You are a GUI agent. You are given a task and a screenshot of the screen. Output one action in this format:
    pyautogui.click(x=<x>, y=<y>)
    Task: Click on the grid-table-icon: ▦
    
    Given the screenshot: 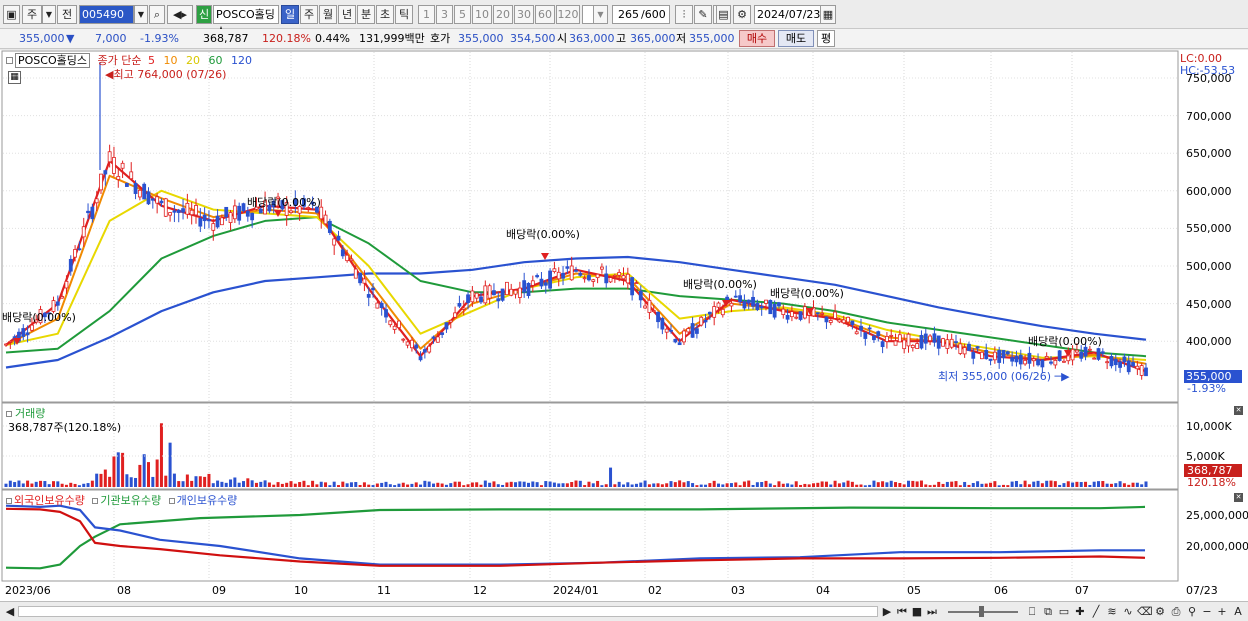 What is the action you would take?
    pyautogui.click(x=14, y=77)
    